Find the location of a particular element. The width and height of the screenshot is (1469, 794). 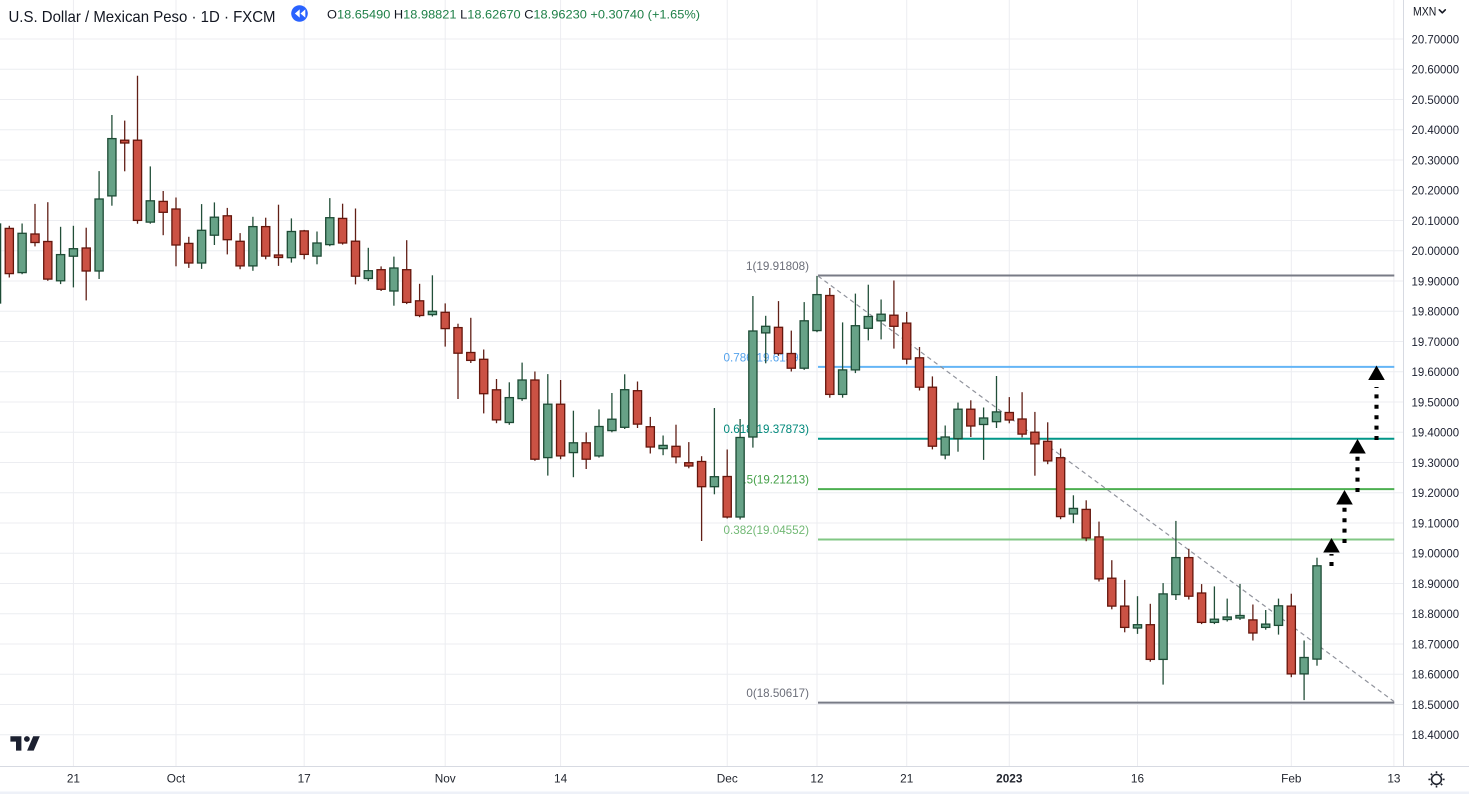

svg-text: 19.70000 is located at coordinates (1436, 342).